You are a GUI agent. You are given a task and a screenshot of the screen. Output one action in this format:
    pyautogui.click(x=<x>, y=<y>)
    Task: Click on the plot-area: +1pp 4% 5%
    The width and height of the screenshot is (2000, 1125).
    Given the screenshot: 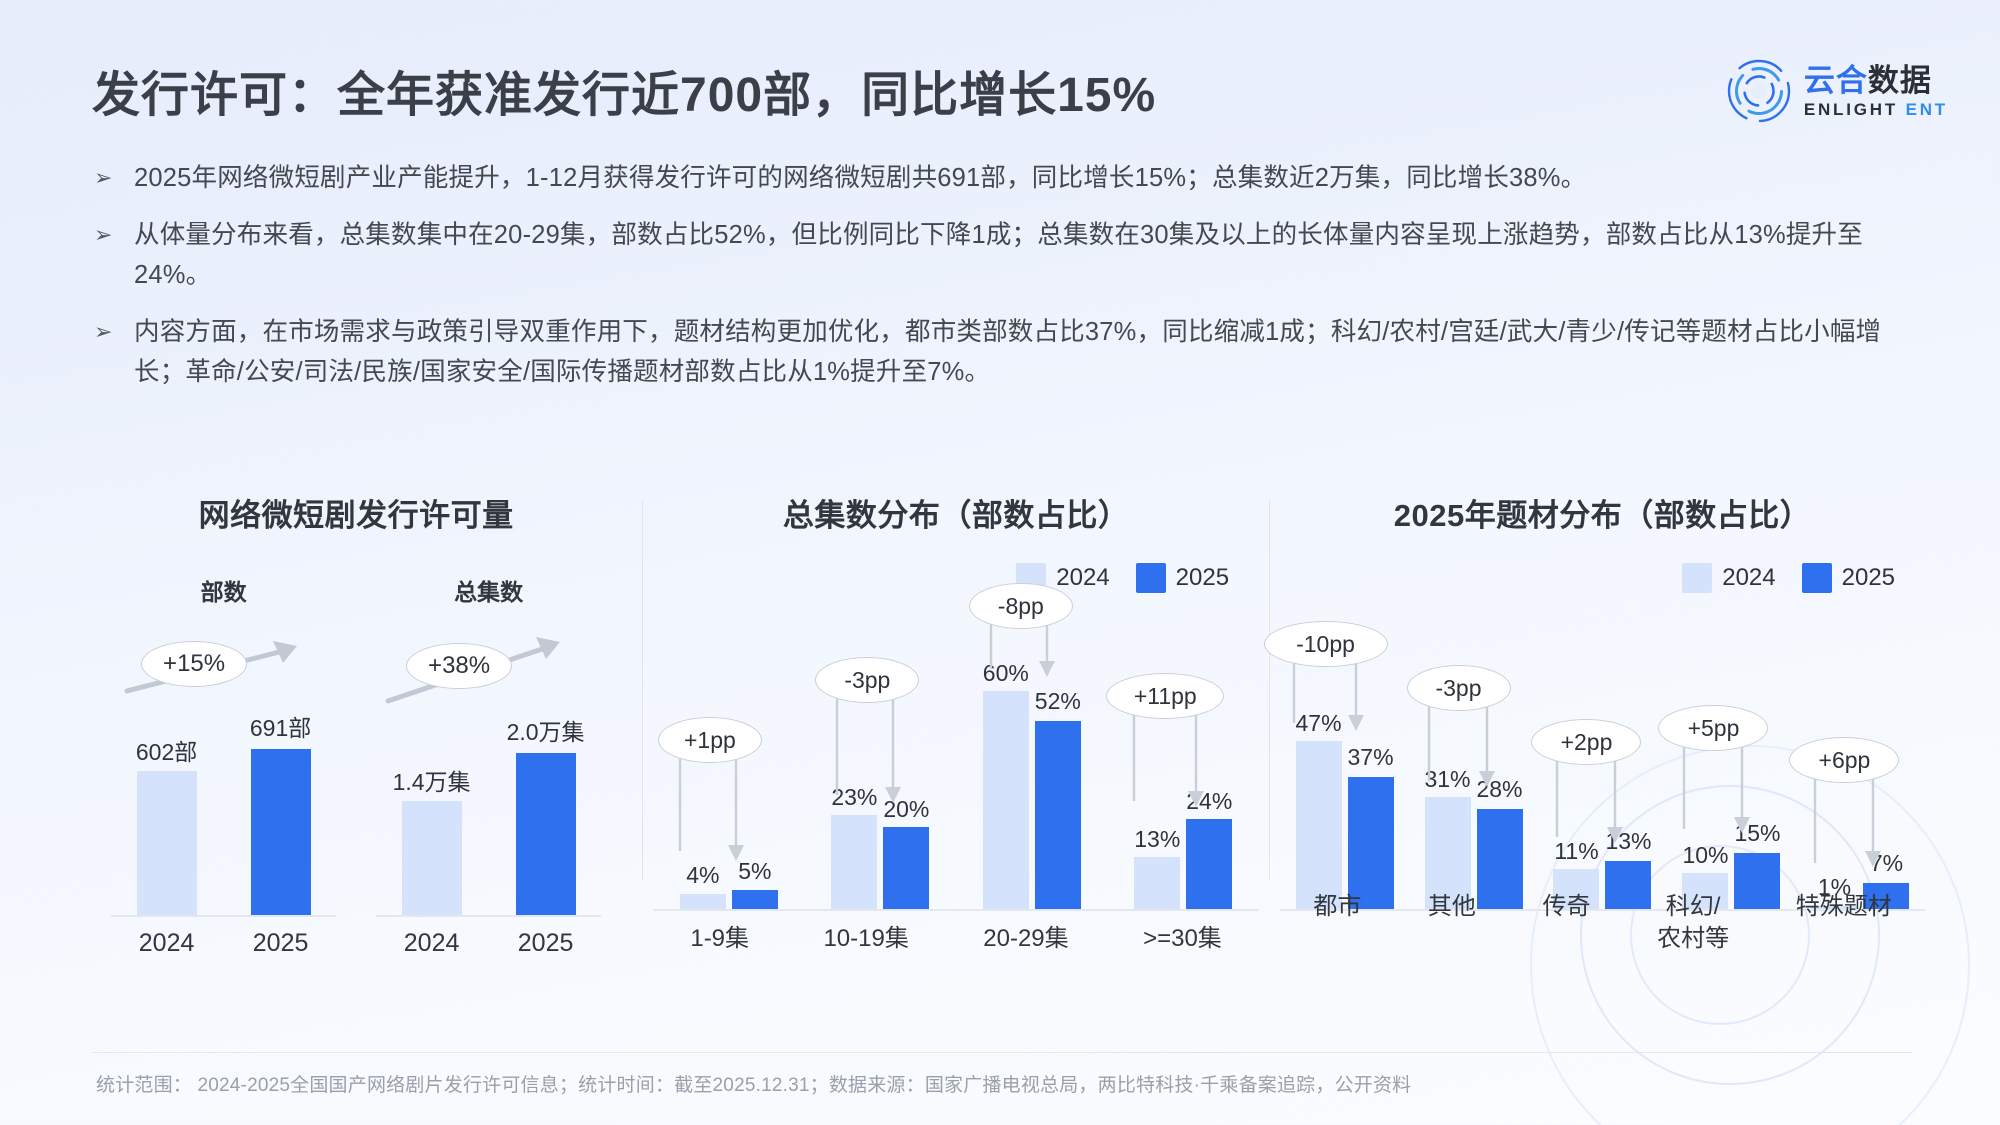 What is the action you would take?
    pyautogui.click(x=956, y=767)
    